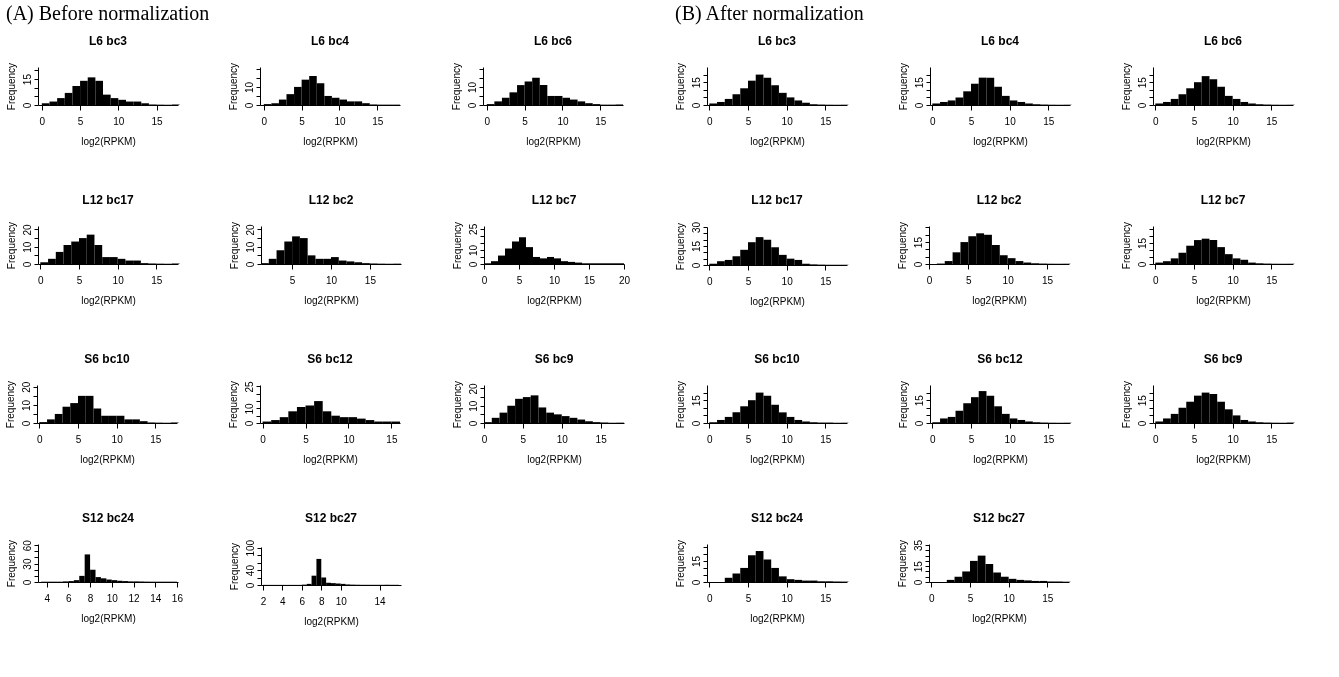 This screenshot has height=677, width=1339. What do you see at coordinates (263, 601) in the screenshot?
I see `x-tick-label: 2` at bounding box center [263, 601].